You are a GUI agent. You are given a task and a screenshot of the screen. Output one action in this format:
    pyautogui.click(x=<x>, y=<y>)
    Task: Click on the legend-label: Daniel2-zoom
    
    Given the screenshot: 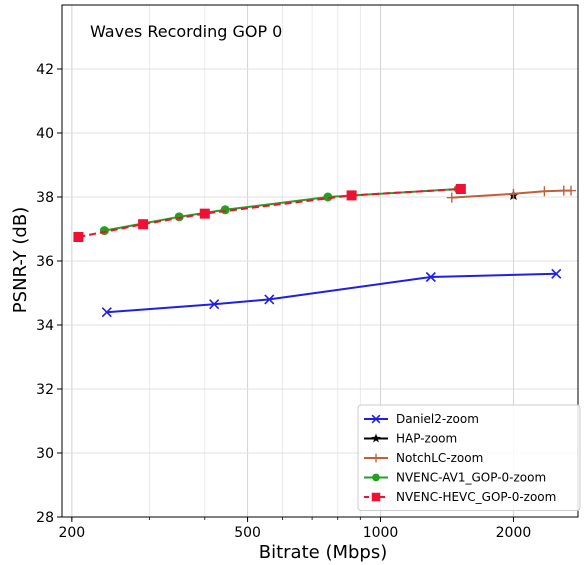 What is the action you would take?
    pyautogui.click(x=437, y=419)
    